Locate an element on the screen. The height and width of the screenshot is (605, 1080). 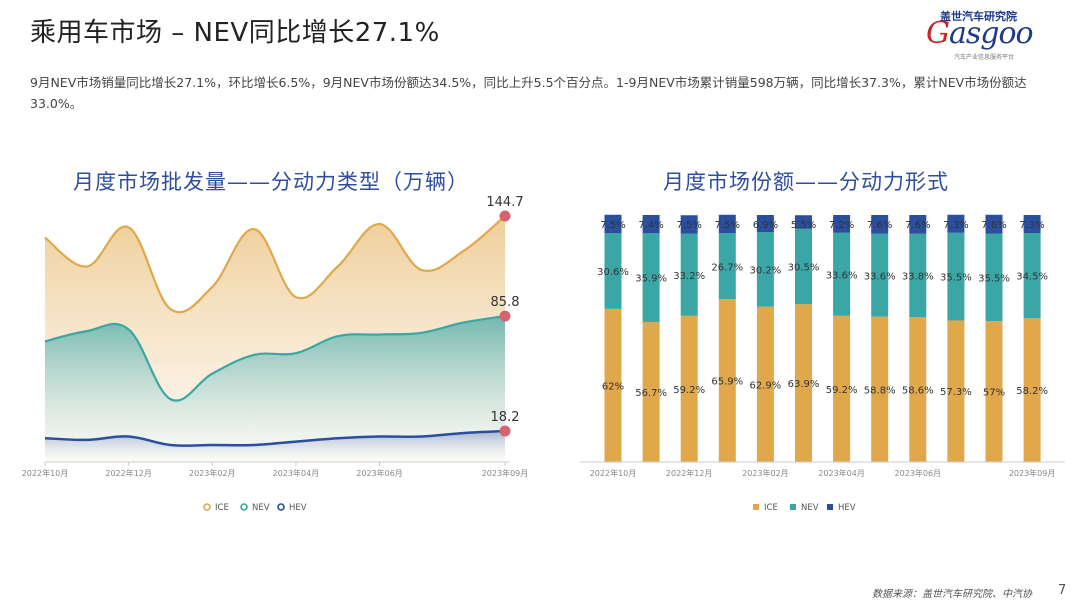
bar-value-label: 62% is located at coordinates (613, 386).